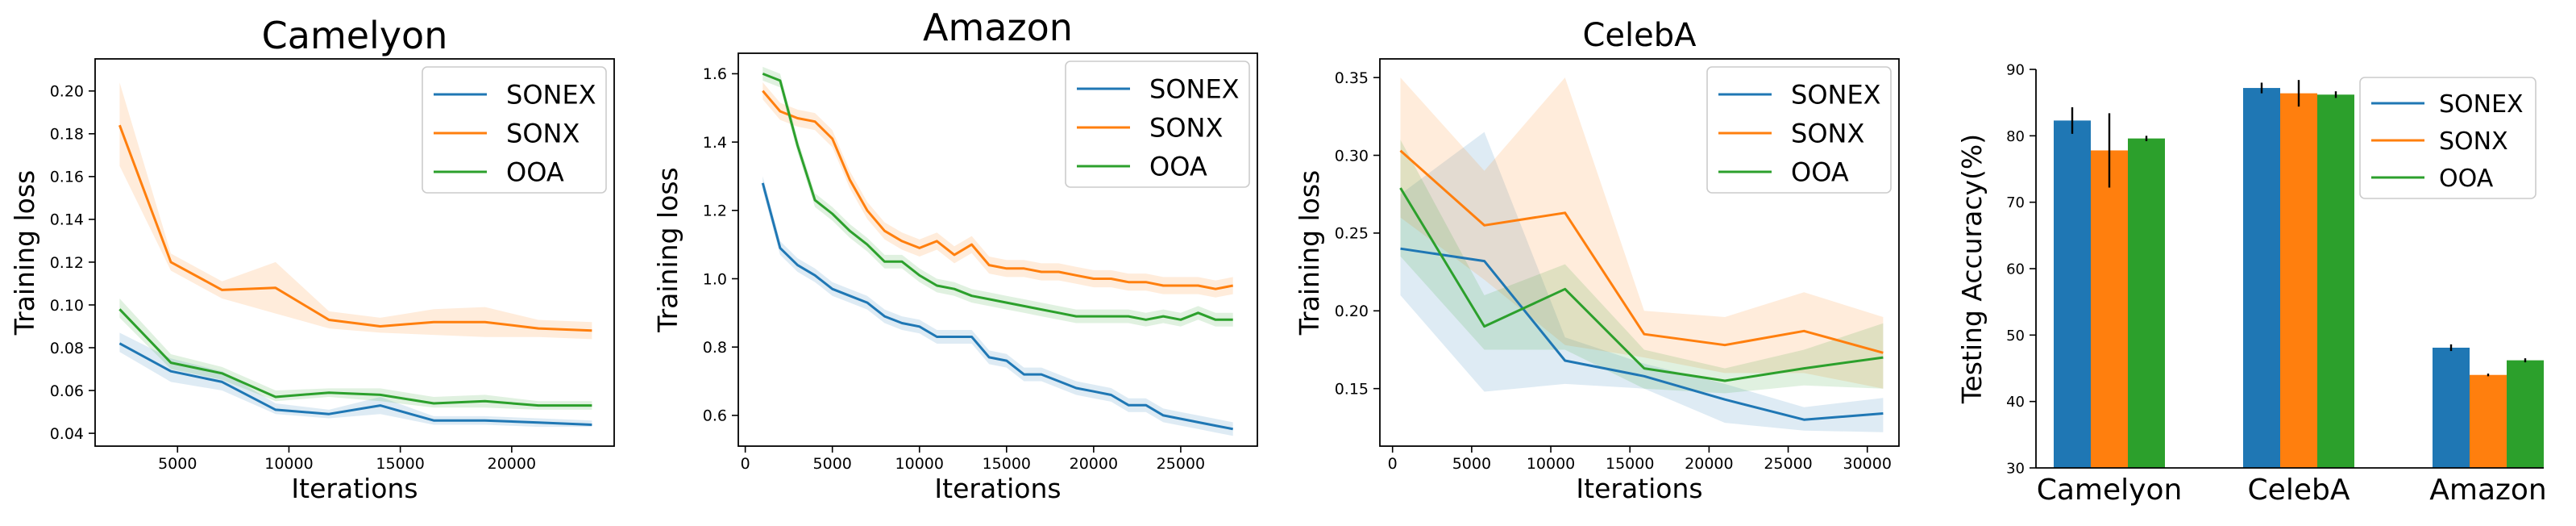  Describe the element at coordinates (715, 416) in the screenshot. I see `y-tick-label: 0.6` at that location.